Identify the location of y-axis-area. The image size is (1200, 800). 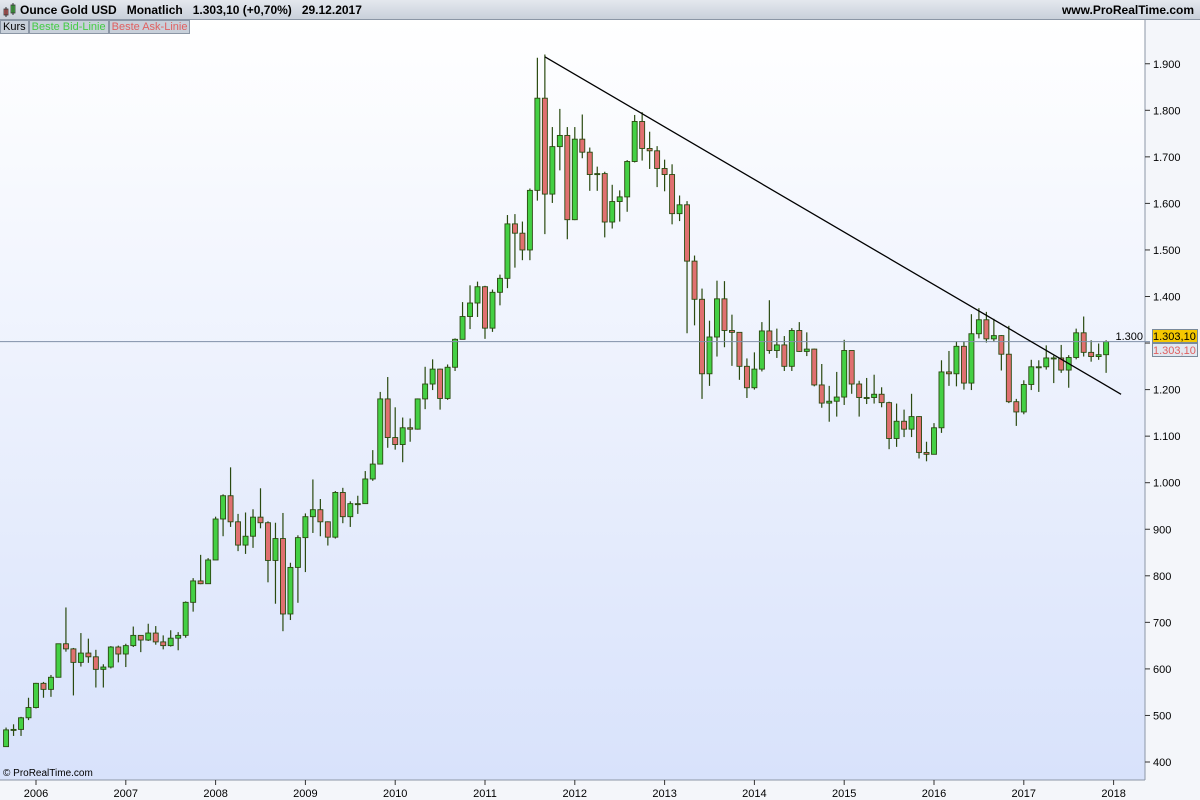
(1172, 400).